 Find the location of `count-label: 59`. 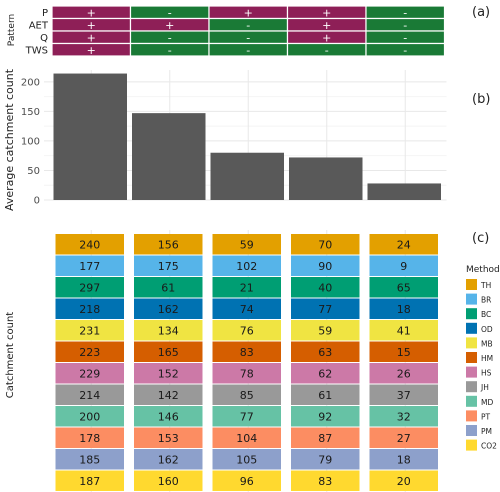

count-label: 59 is located at coordinates (247, 244).